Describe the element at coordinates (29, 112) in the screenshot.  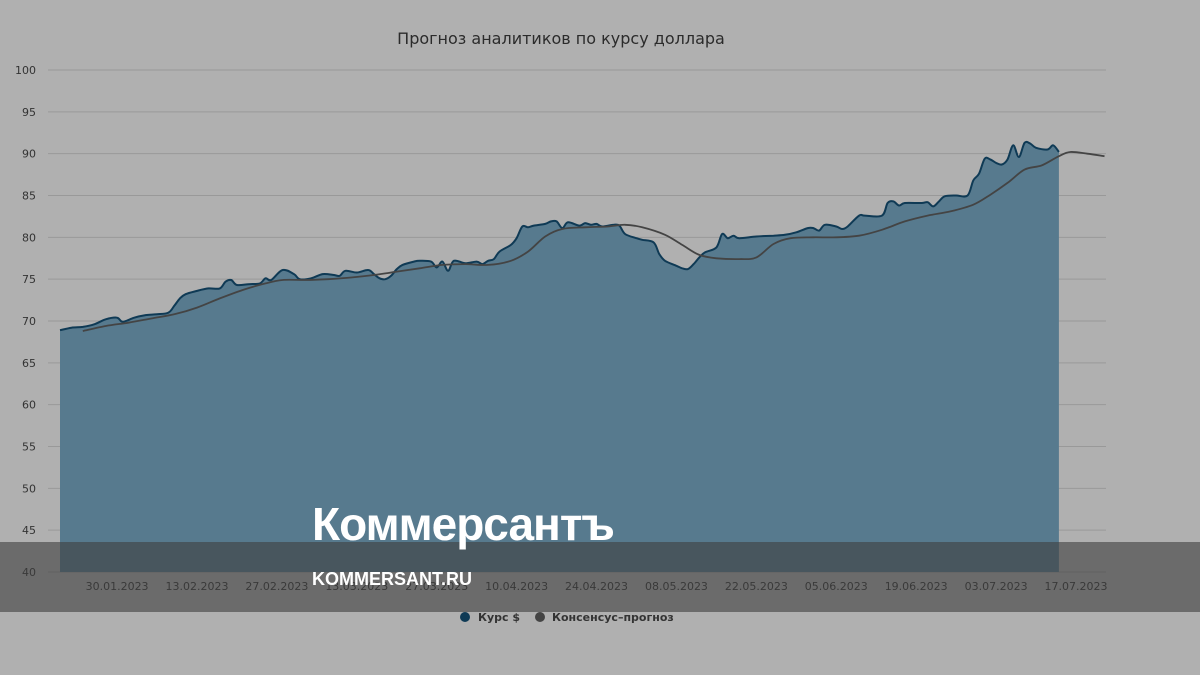
I see `y-tick-label: 95` at that location.